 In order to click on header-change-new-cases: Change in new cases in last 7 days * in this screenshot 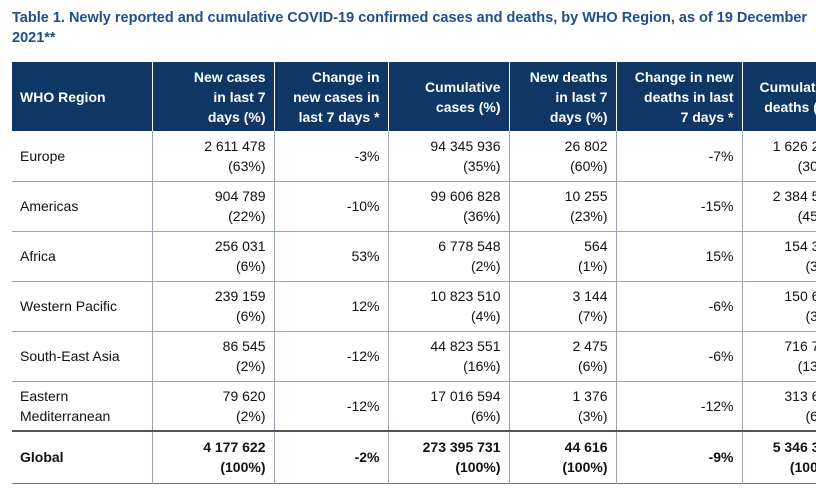, I will do `click(331, 96)`.